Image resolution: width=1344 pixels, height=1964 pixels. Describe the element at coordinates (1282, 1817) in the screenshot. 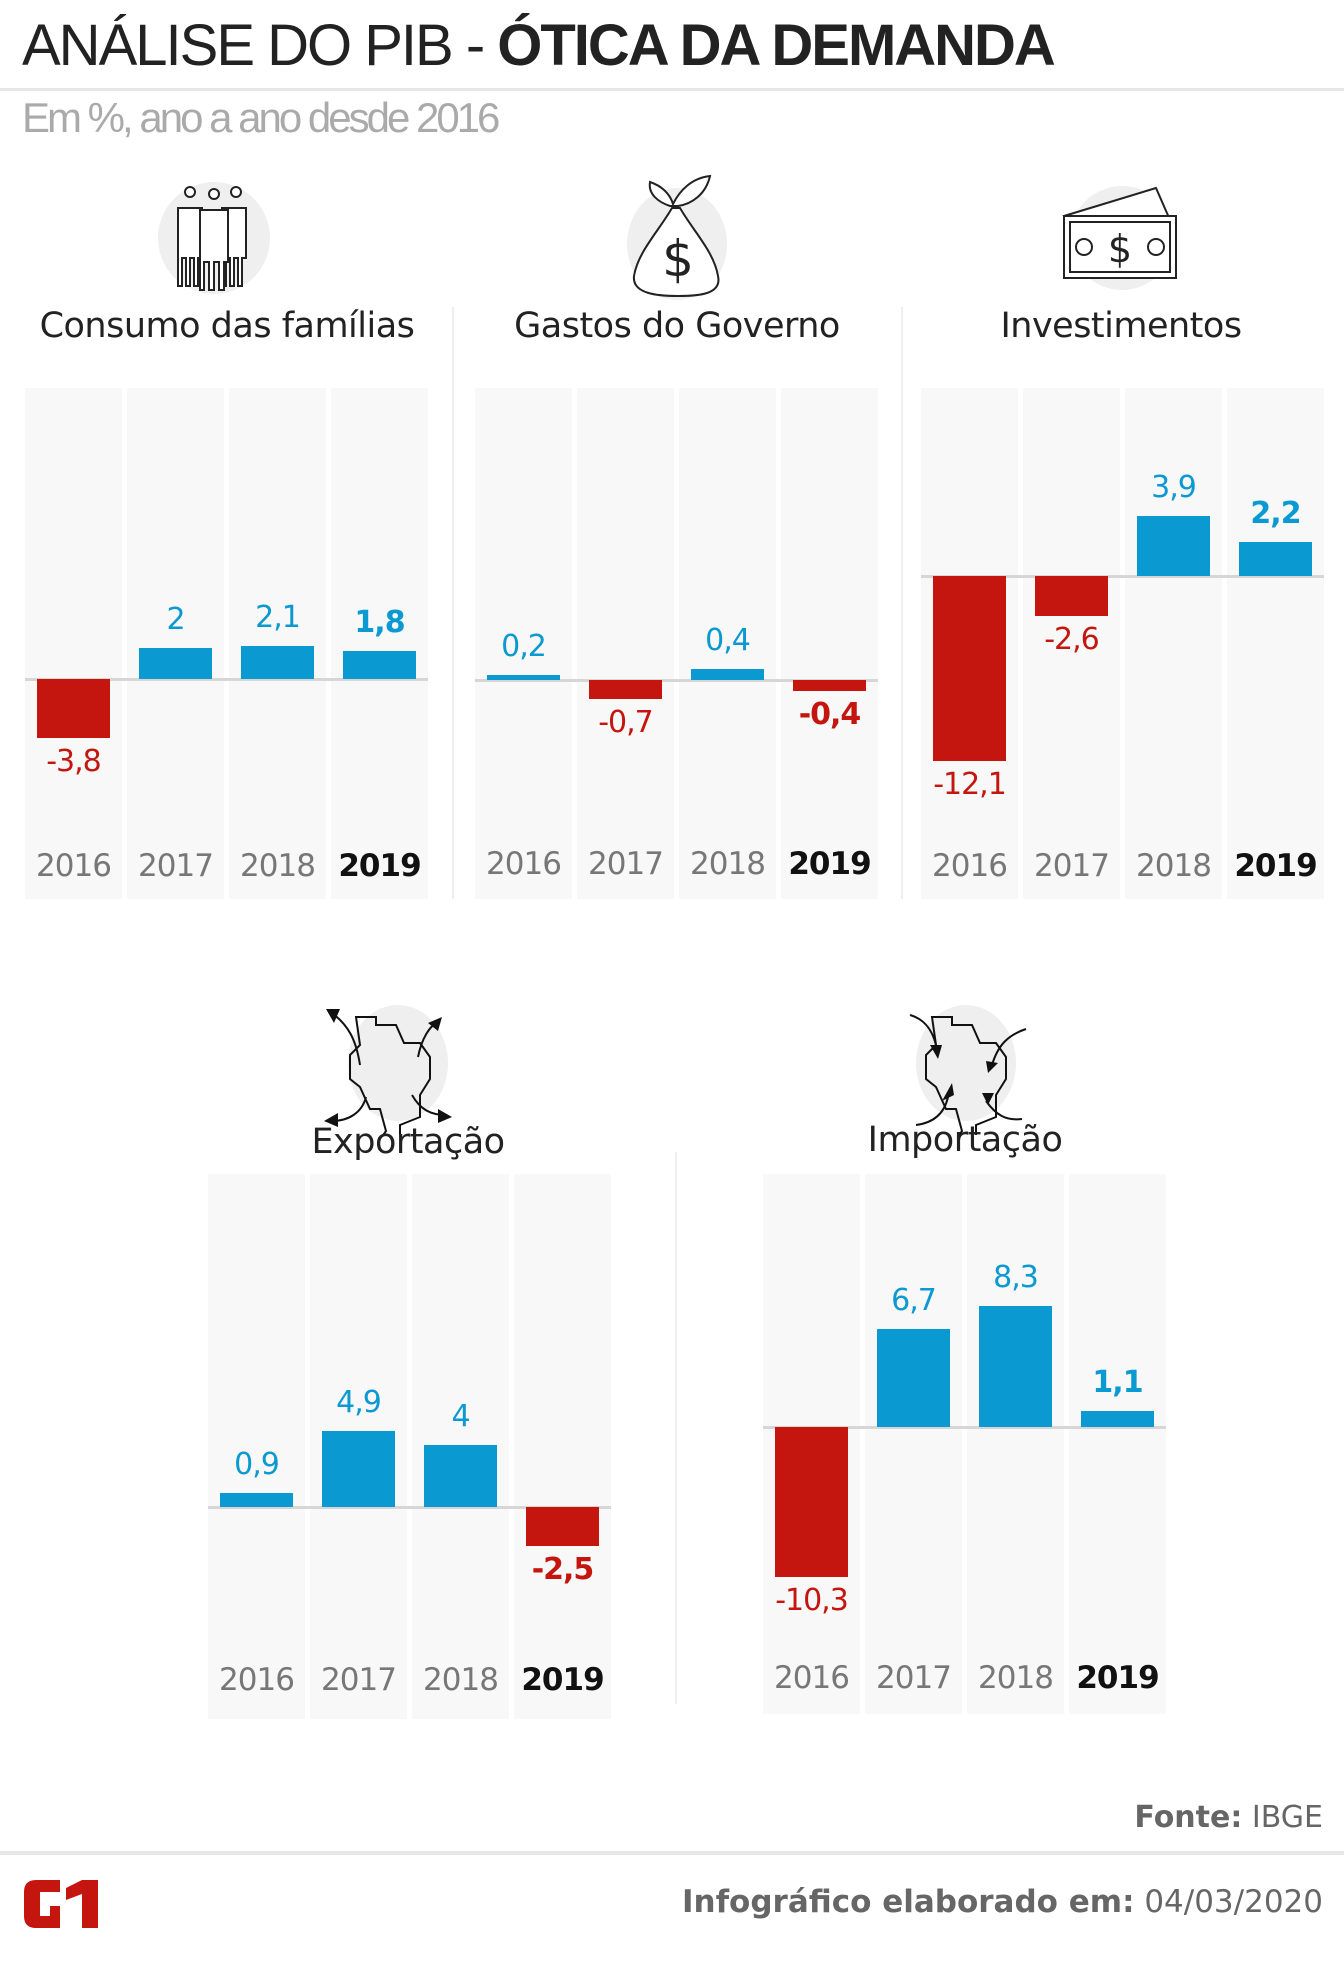

I see `source-value: IBGE` at that location.